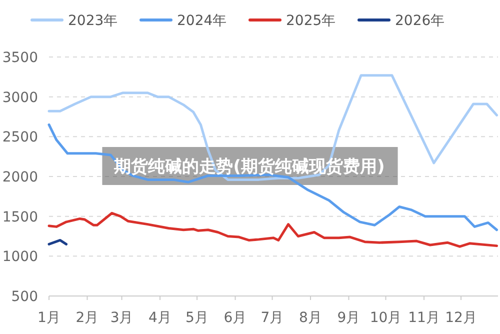 The image size is (500, 334). Describe the element at coordinates (311, 21) in the screenshot. I see `legend-label: 2025年` at that location.